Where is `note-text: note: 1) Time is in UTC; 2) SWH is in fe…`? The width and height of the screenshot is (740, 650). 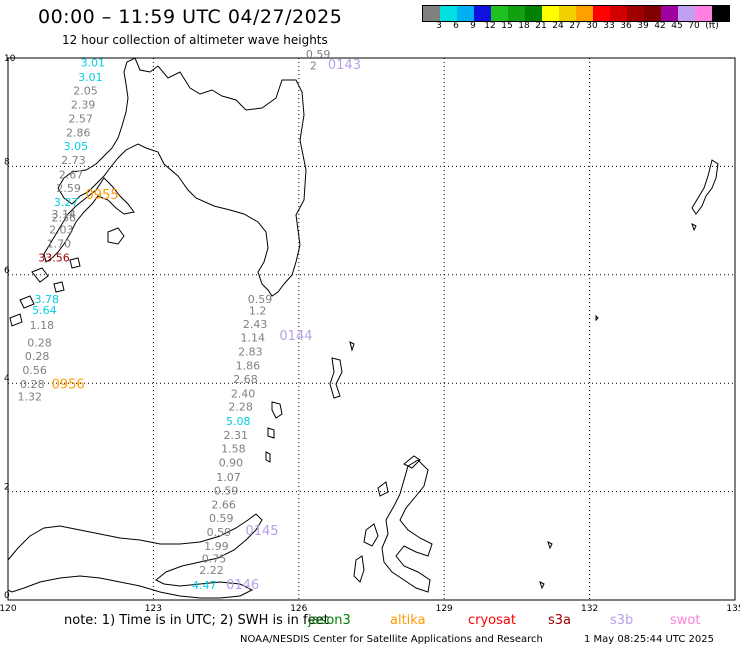 note-text: note: 1) Time is in UTC; 2) SWH is in fe… is located at coordinates (196, 620).